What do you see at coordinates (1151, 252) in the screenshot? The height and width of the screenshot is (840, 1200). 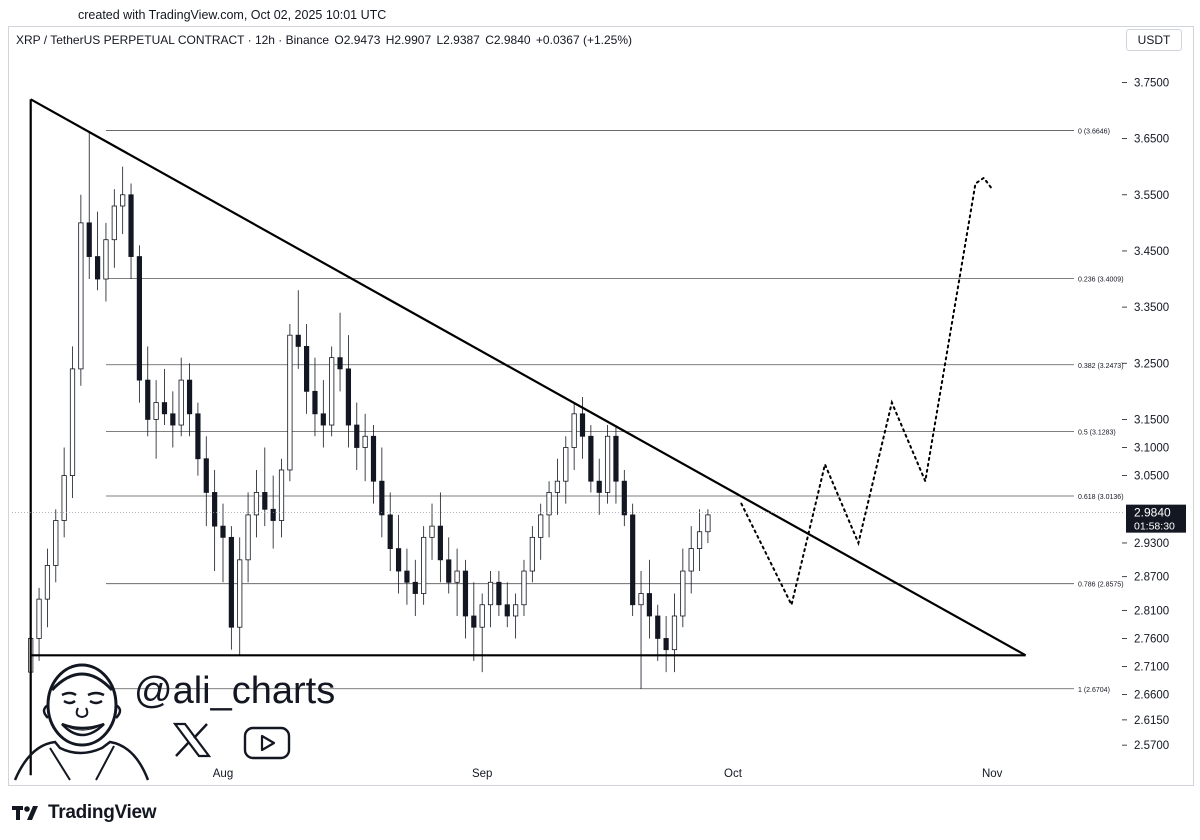 I see `price-tick-label: 3.4500` at bounding box center [1151, 252].